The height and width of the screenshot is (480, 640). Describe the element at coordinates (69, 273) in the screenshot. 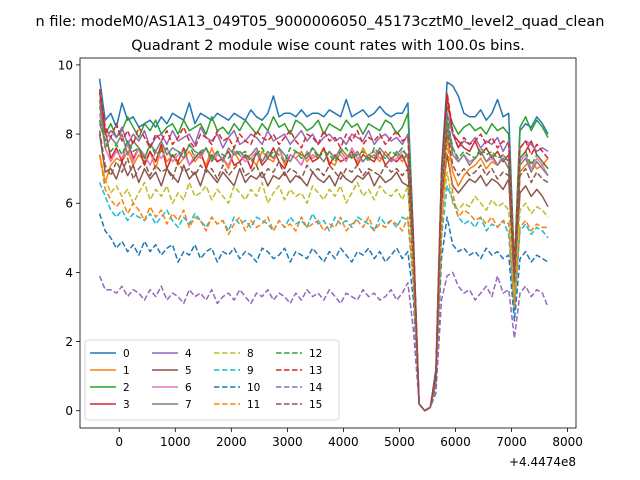

I see `y-tick-label: 4` at that location.